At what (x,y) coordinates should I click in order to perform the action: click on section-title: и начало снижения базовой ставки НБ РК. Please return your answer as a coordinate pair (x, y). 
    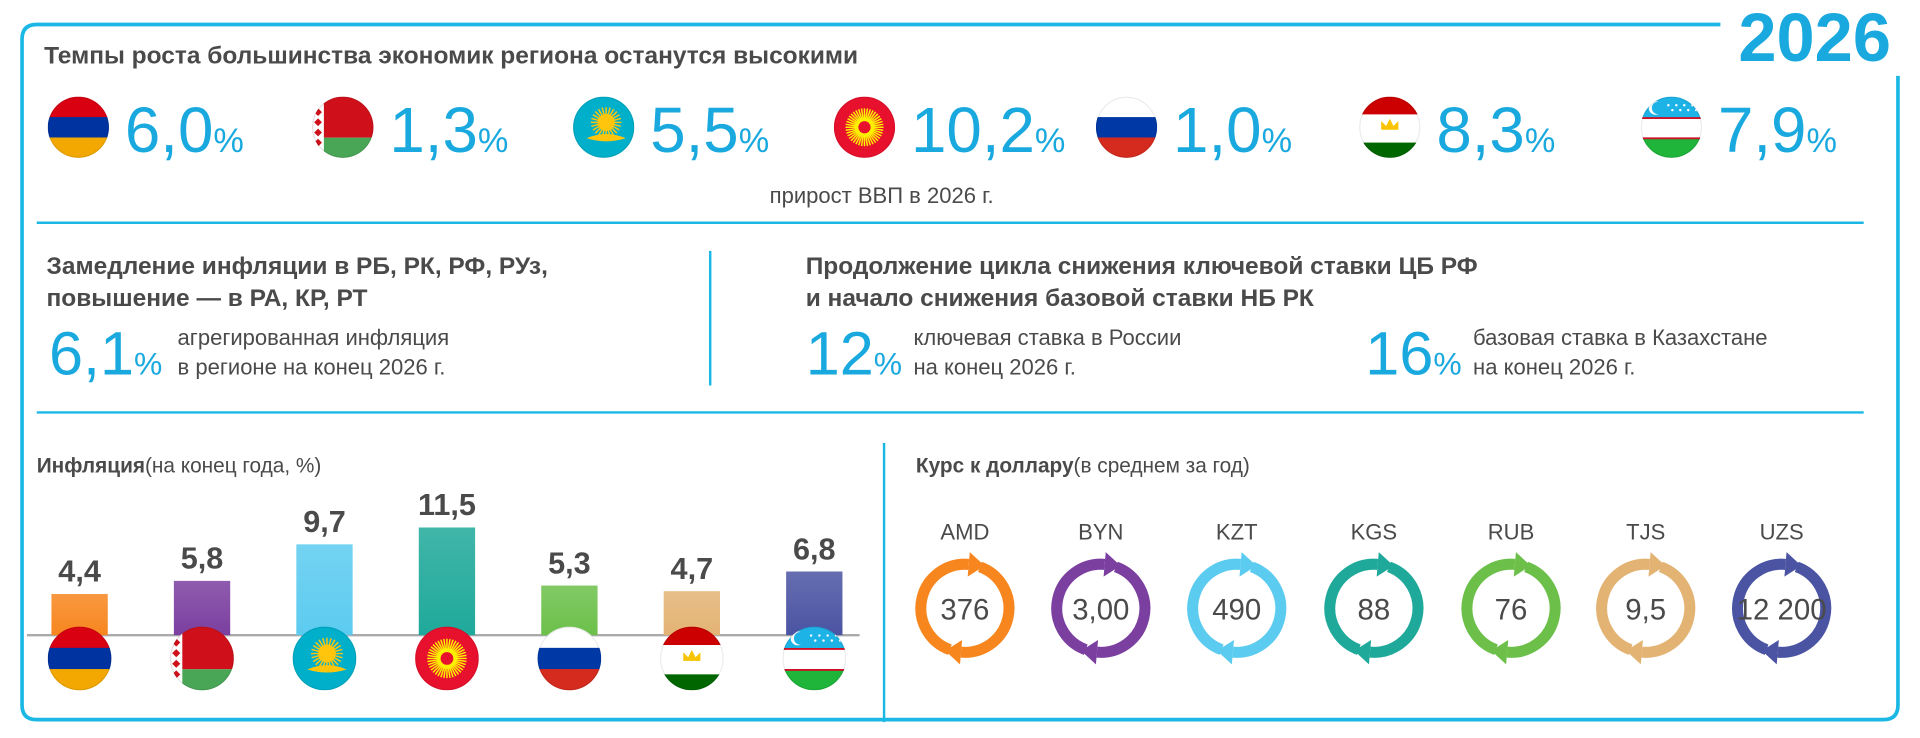
    Looking at the image, I should click on (1060, 298).